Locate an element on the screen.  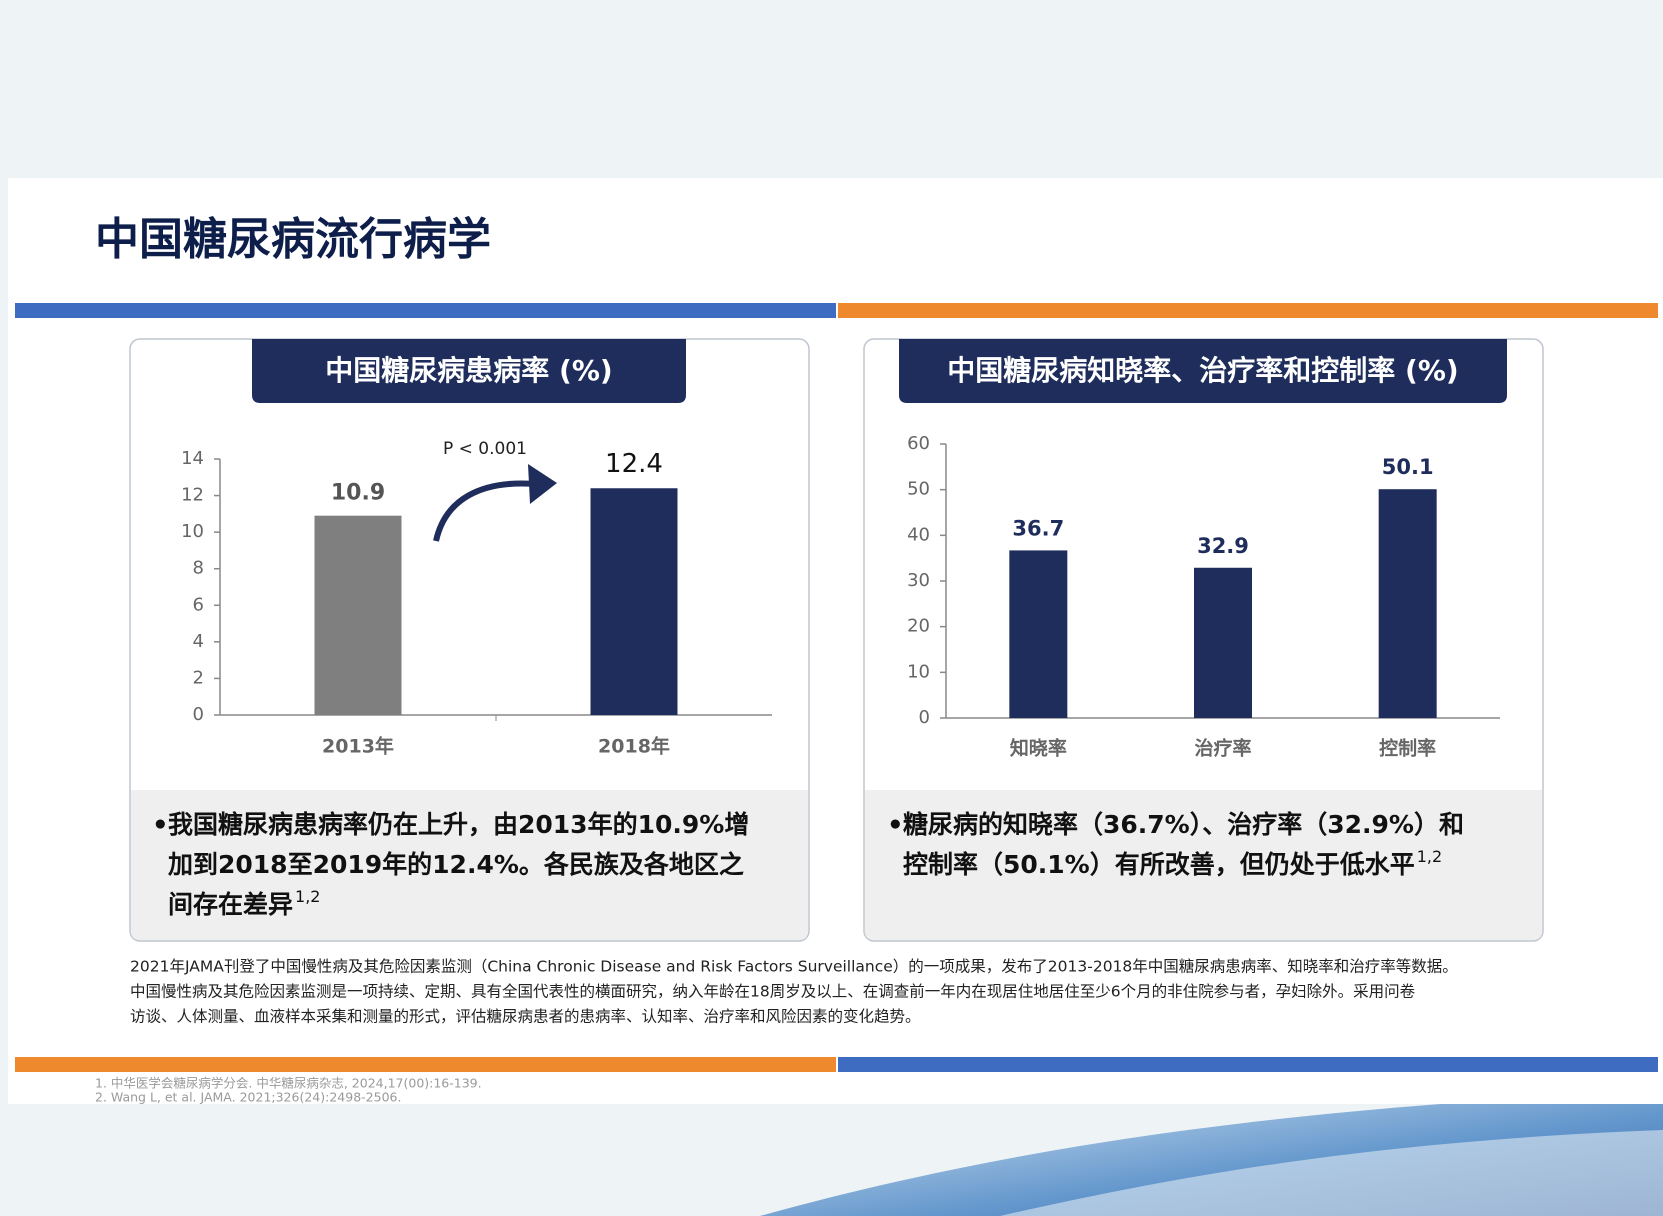
x-tick-label: 知晓率 is located at coordinates (1038, 748).